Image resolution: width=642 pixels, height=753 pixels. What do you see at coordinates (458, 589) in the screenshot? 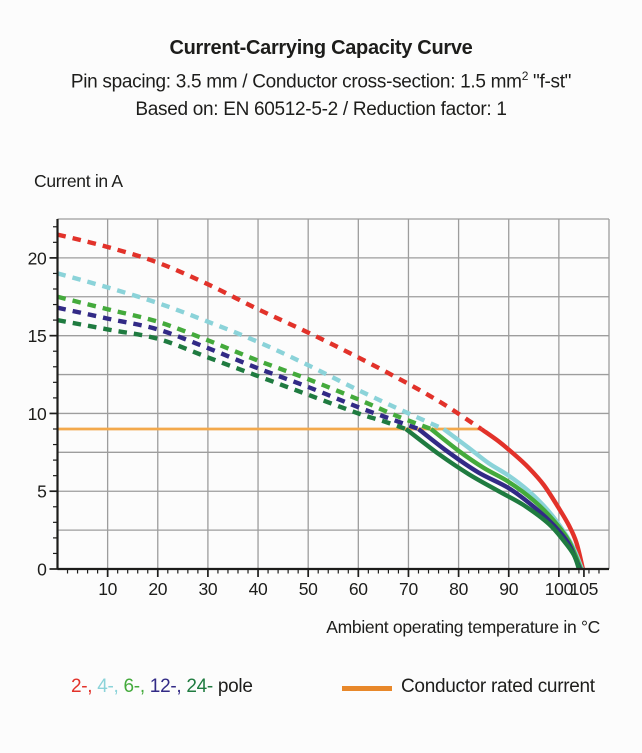
I see `x-tick-label-80: 80` at bounding box center [458, 589].